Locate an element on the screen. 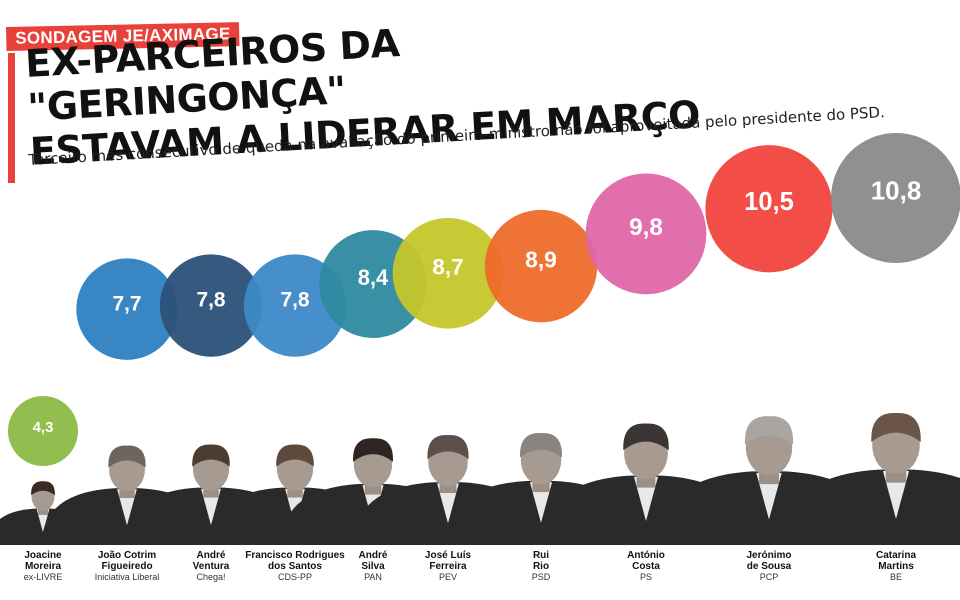 Image resolution: width=960 pixels, height=600 pixels. bubble-jose-luis-ferreira is located at coordinates (448, 273).